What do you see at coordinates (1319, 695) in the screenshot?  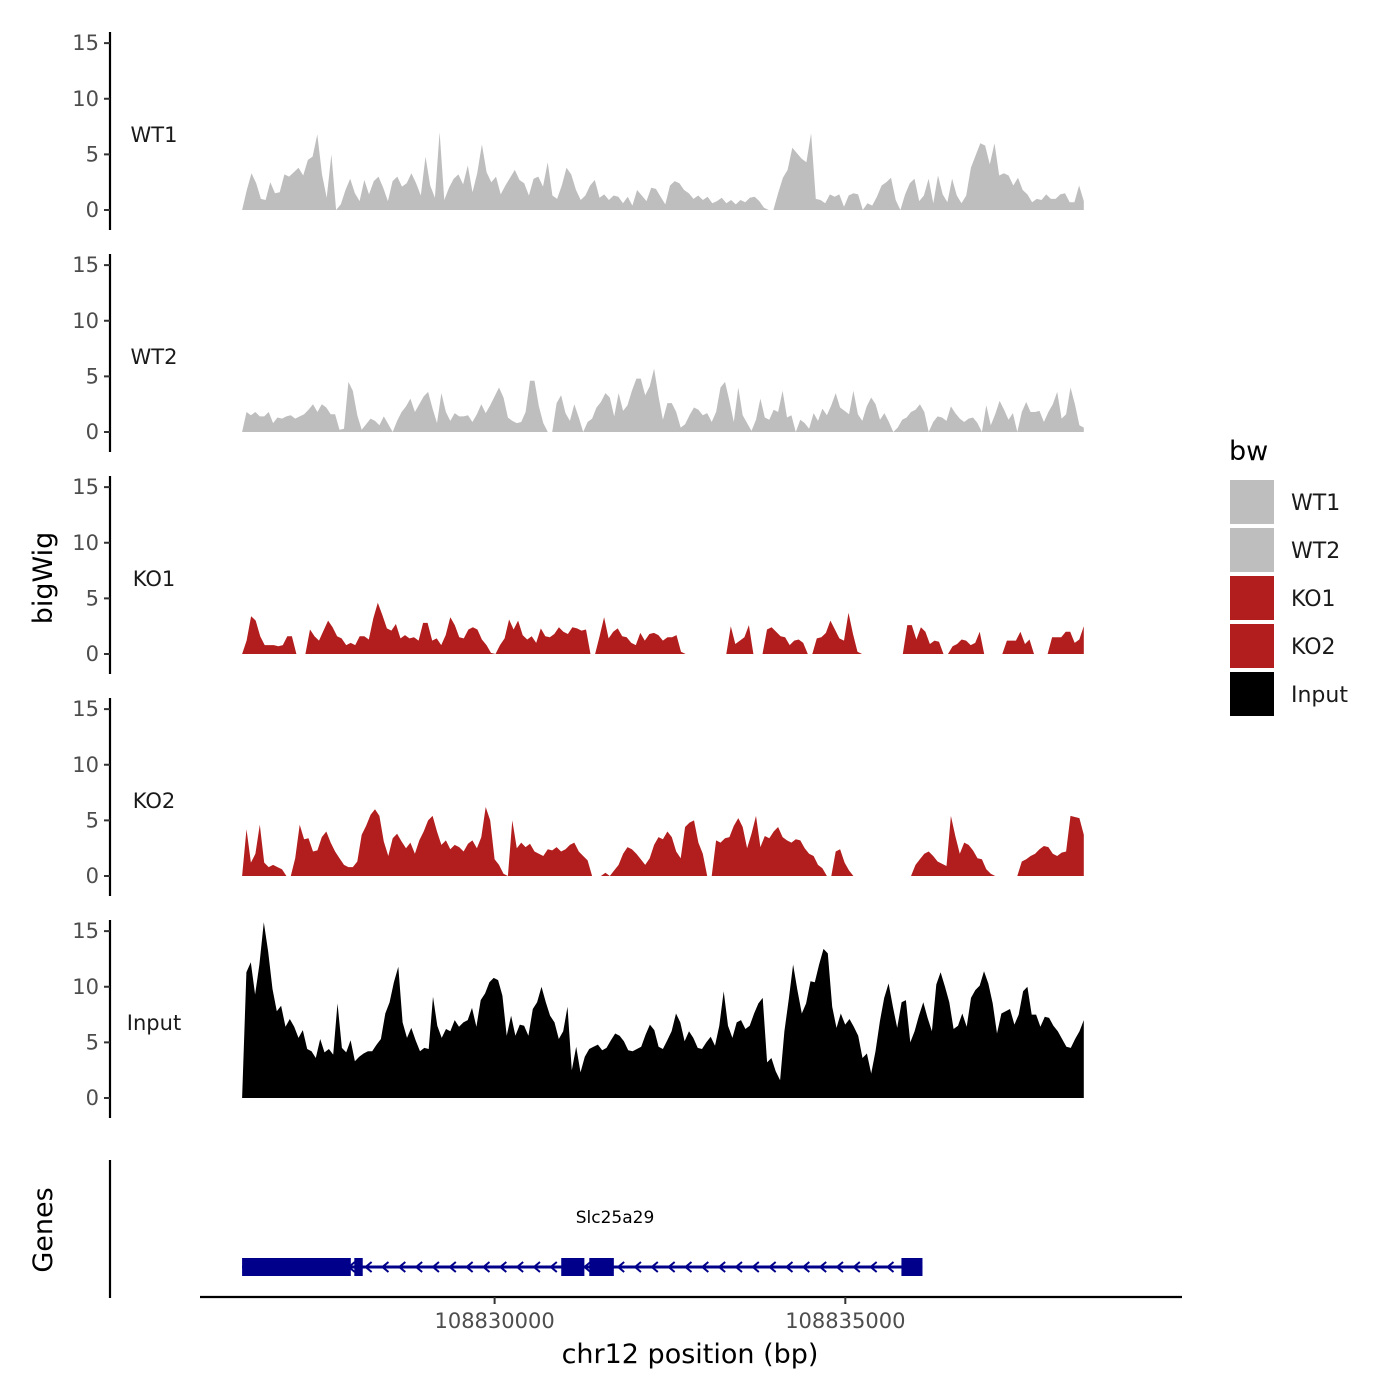 I see `legend-label-input: Input` at bounding box center [1319, 695].